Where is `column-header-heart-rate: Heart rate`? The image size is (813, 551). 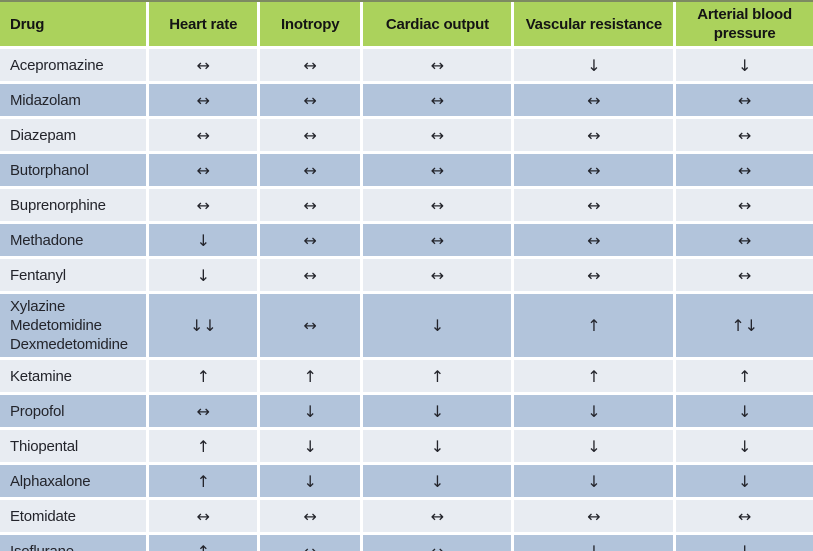 column-header-heart-rate: Heart rate is located at coordinates (204, 25).